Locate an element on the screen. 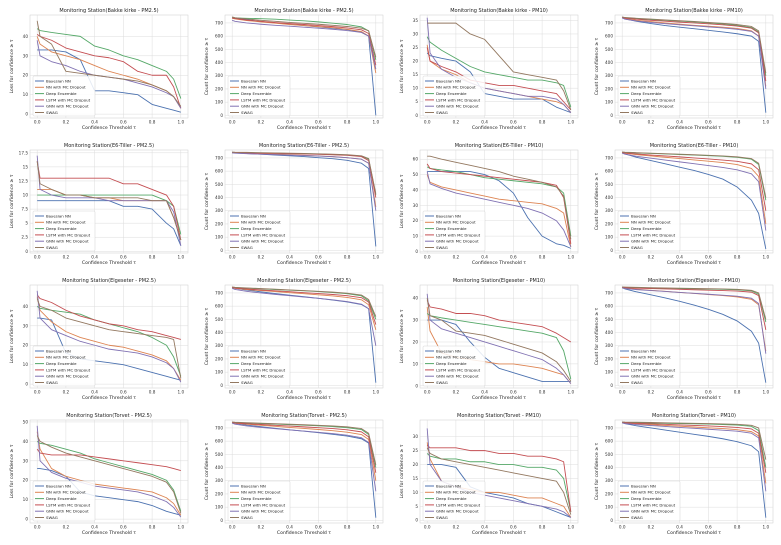 This screenshot has width=781, height=545. chart-title: Monitoring Station(Elgeseter - PM2.5) is located at coordinates (109, 281).